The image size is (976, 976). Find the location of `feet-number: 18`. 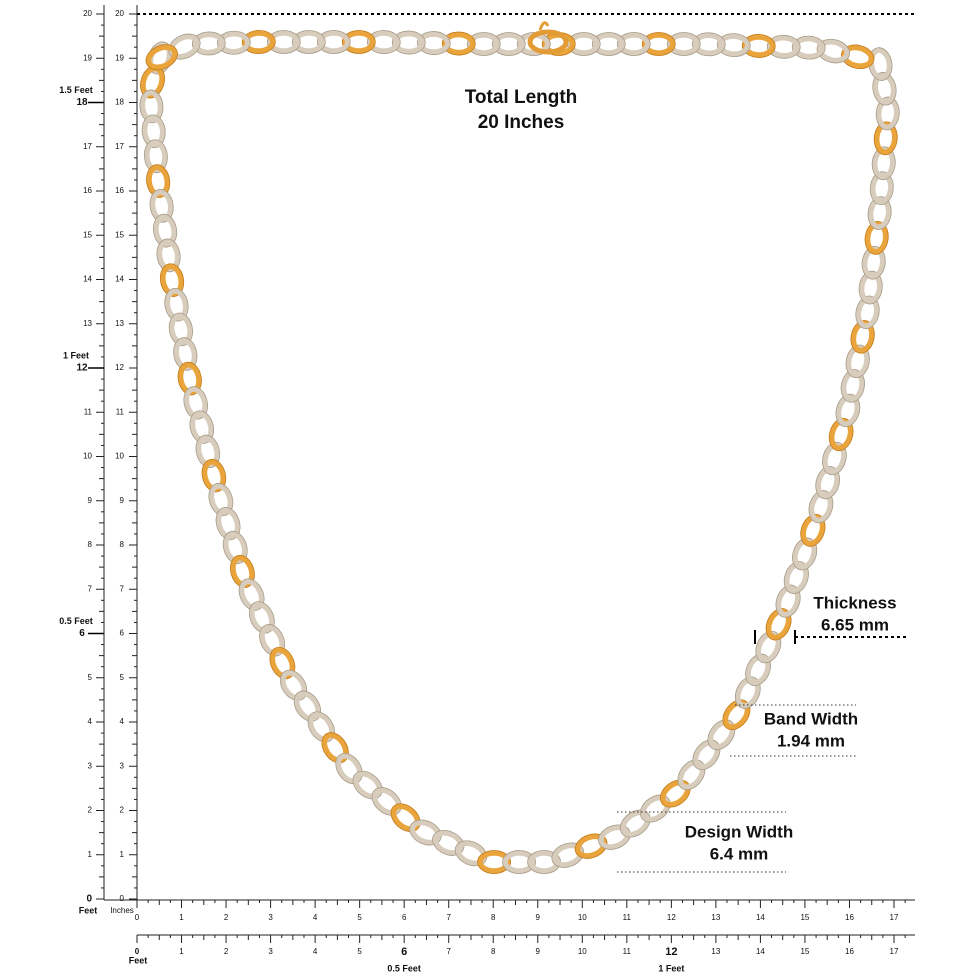

feet-number: 18 is located at coordinates (82, 102).